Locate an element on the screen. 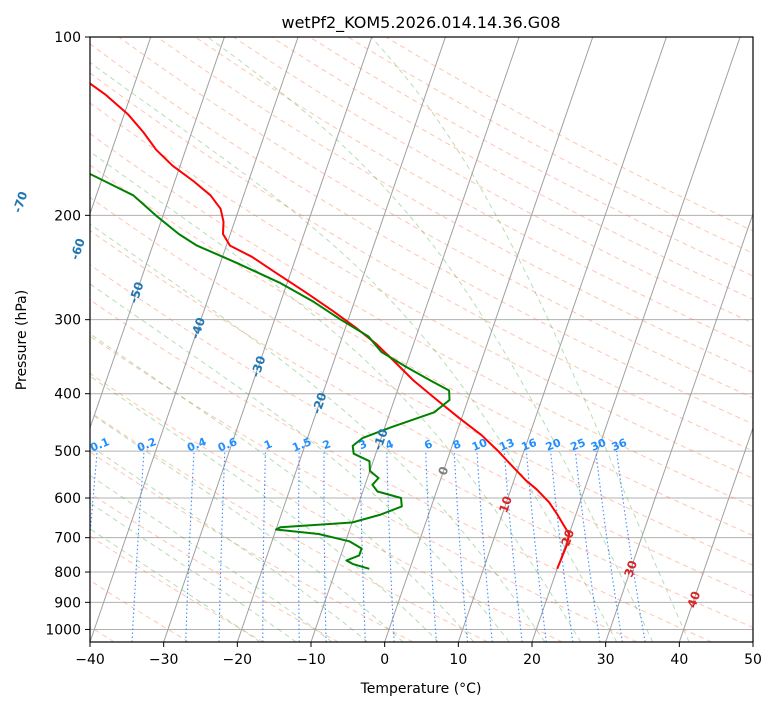 Image resolution: width=775 pixels, height=708 pixels. mixing-ratio-label: 8 is located at coordinates (457, 444).